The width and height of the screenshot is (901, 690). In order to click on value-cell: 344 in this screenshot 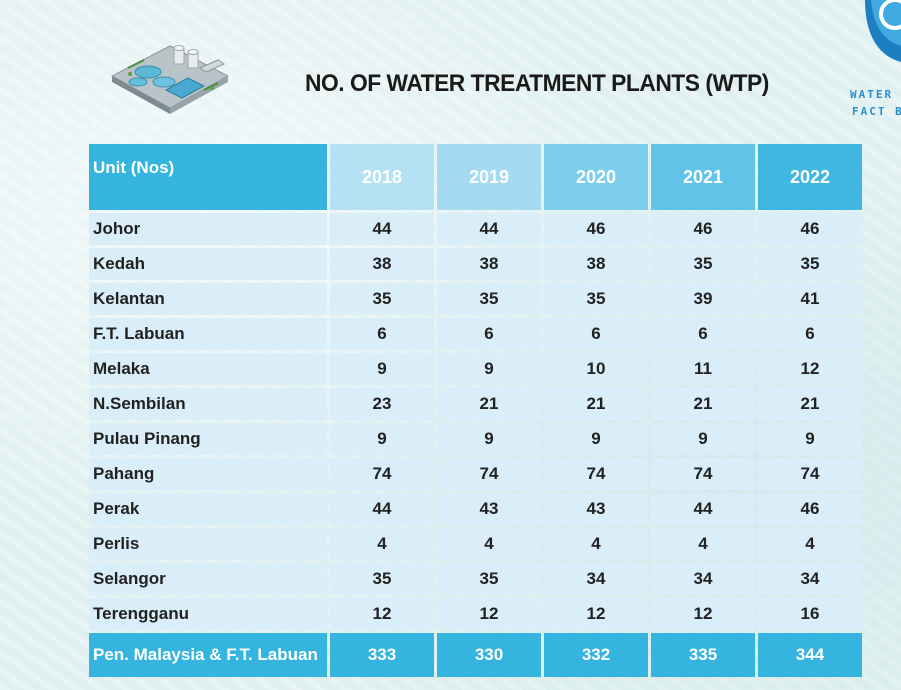, I will do `click(810, 655)`.